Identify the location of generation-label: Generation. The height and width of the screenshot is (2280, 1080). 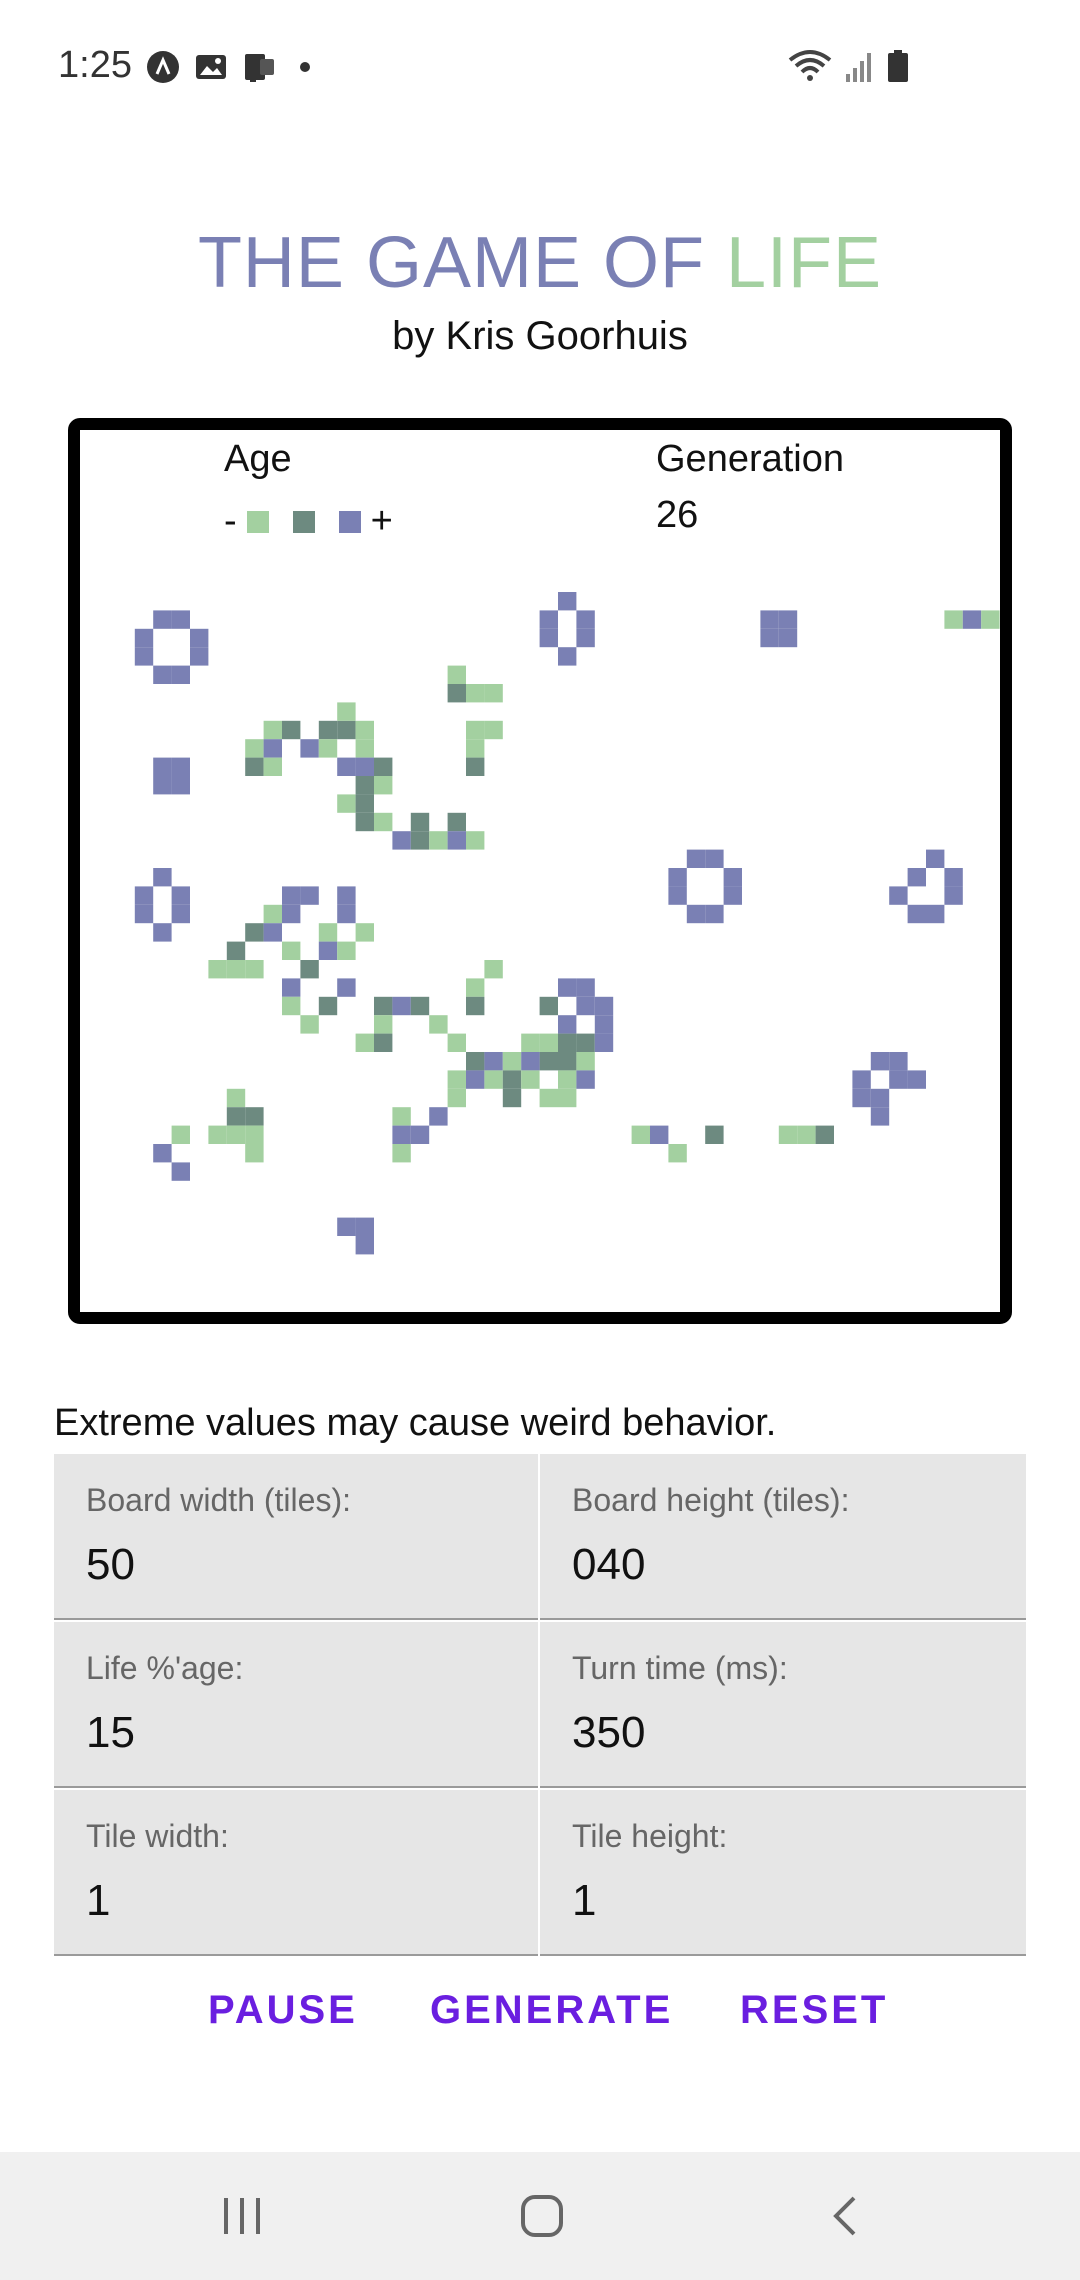
(750, 459).